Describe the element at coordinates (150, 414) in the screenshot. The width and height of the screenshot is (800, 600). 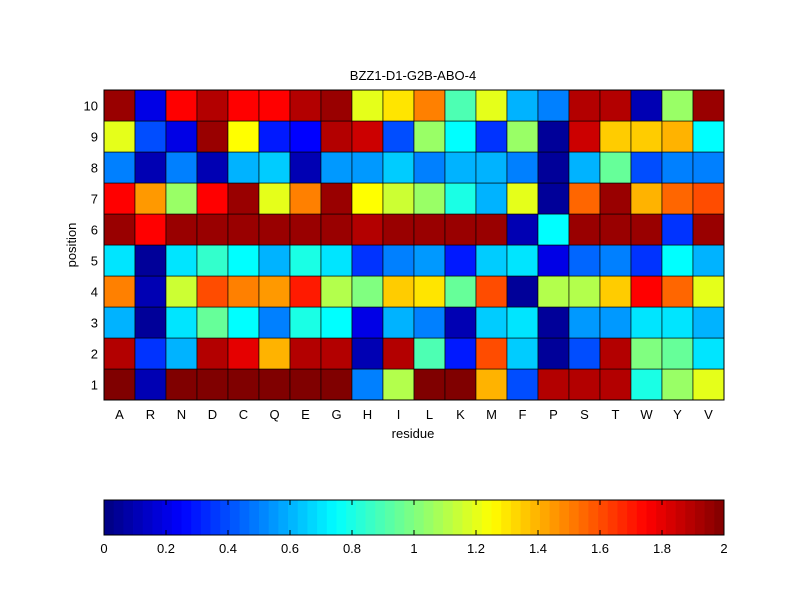
I see `x-tick-label: R` at that location.